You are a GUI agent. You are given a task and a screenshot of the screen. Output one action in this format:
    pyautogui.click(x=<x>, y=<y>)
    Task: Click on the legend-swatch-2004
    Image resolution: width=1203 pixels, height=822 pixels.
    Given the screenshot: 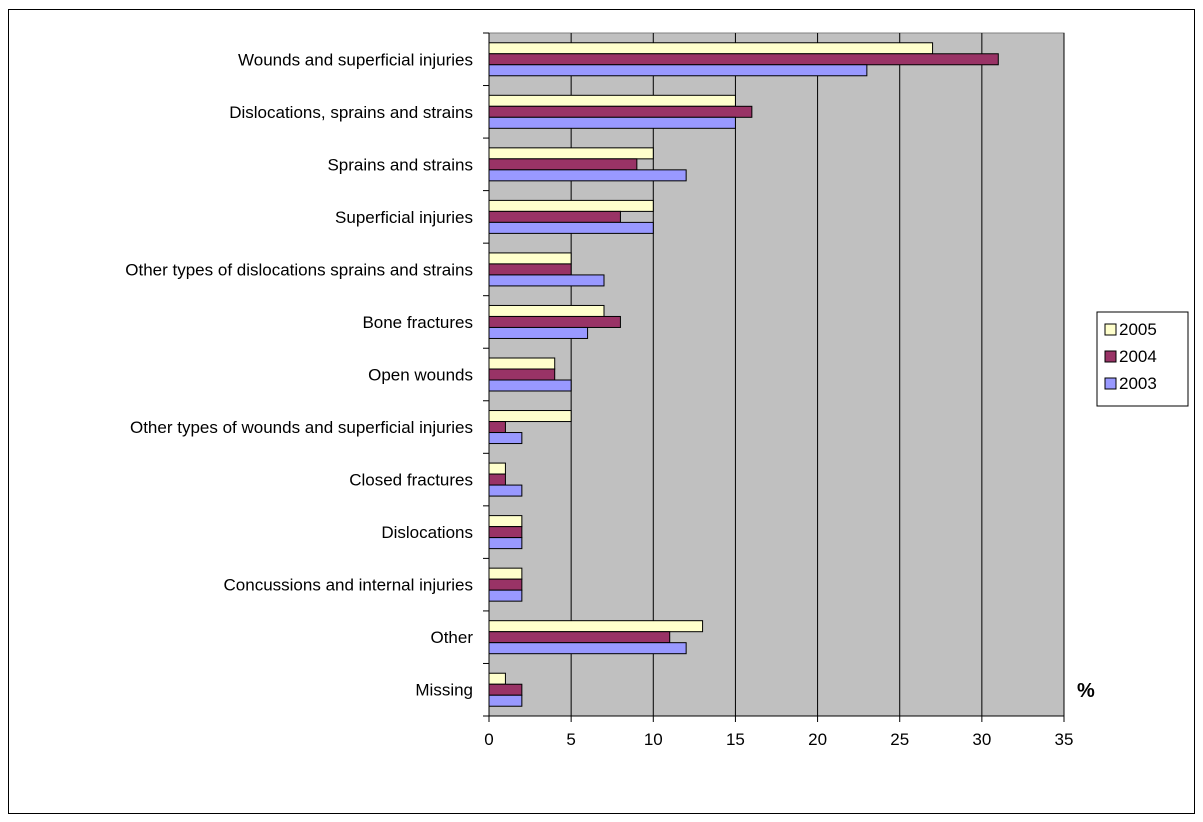 What is the action you would take?
    pyautogui.click(x=1110, y=356)
    